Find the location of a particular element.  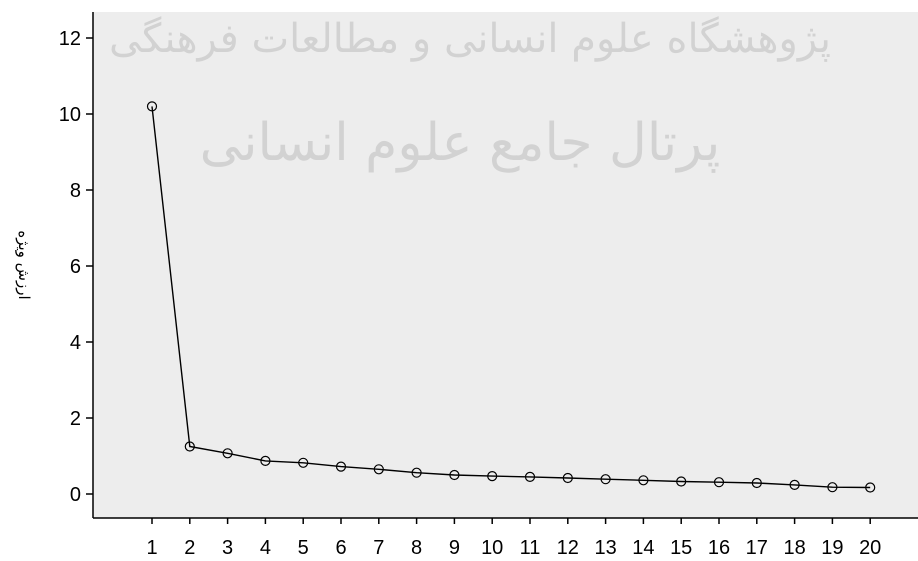

x-tick-label: 17 is located at coordinates (757, 548).